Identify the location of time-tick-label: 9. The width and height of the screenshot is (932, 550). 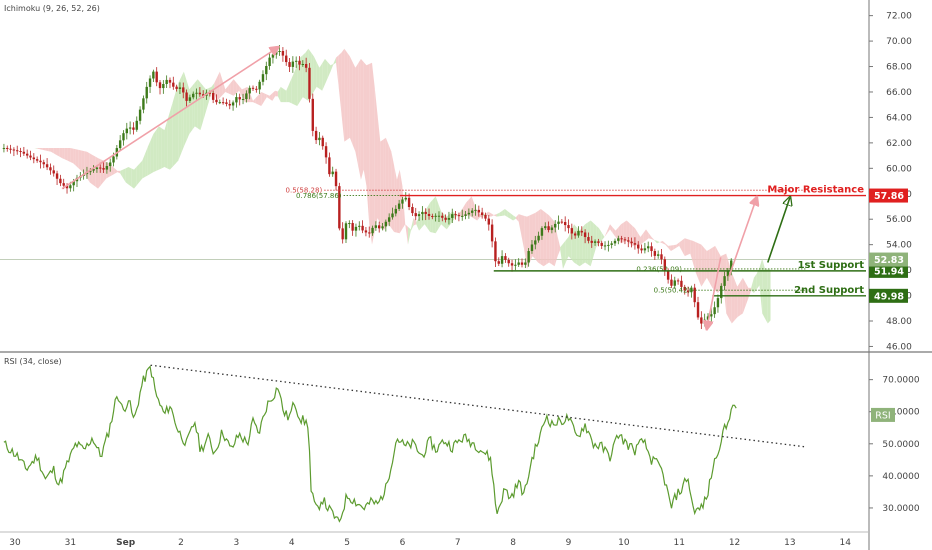
(569, 543).